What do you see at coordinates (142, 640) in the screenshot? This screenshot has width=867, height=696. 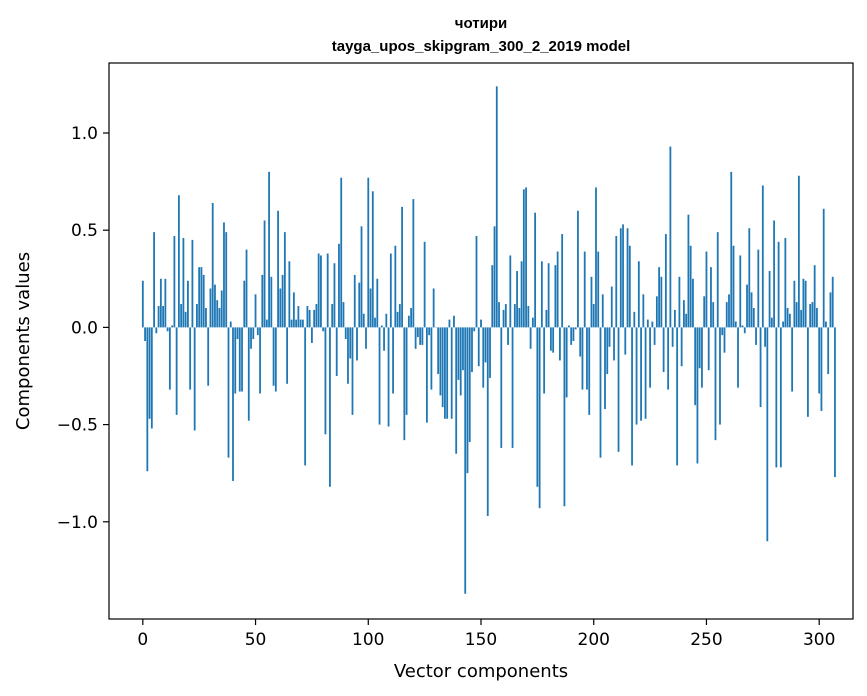 I see `x-tick-label: 0` at bounding box center [142, 640].